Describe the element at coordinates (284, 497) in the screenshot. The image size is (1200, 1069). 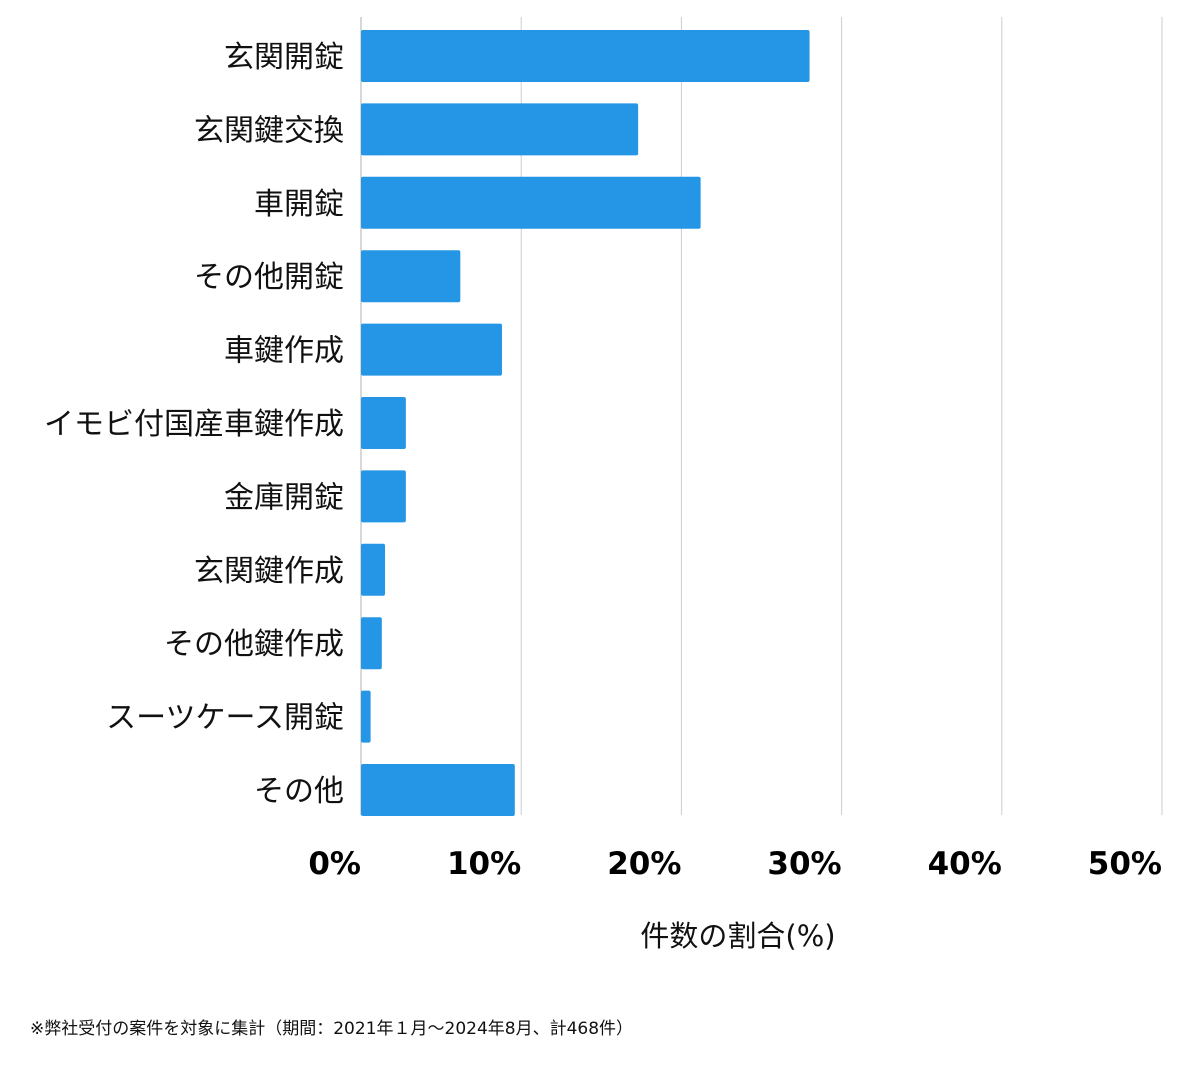
I see `category-label: 金庫開錠` at that location.